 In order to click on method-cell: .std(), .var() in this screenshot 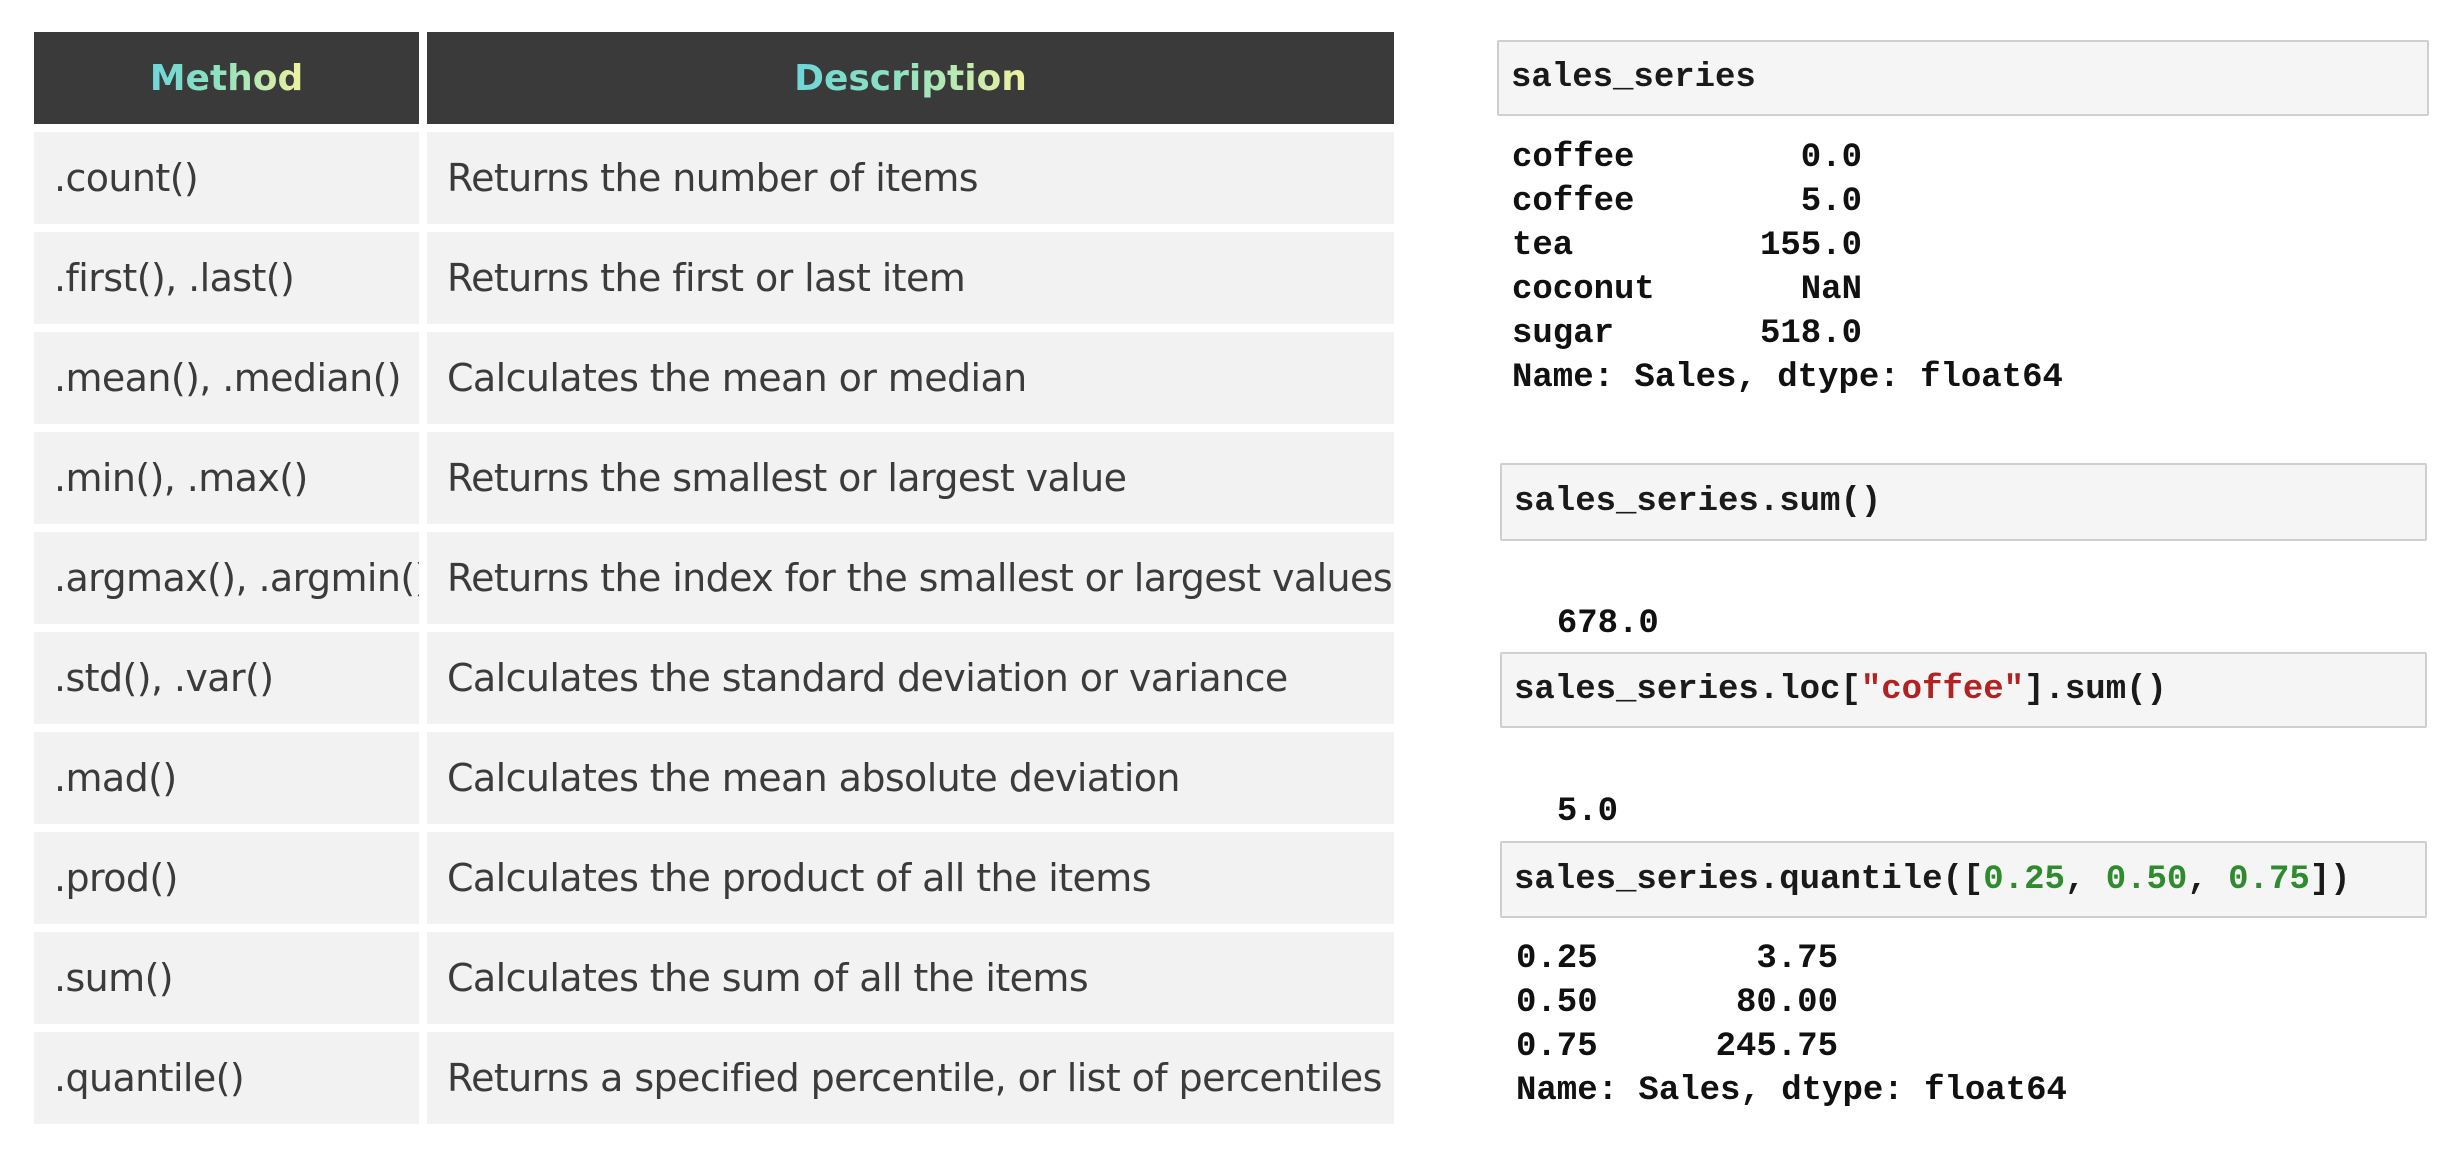, I will do `click(226, 678)`.